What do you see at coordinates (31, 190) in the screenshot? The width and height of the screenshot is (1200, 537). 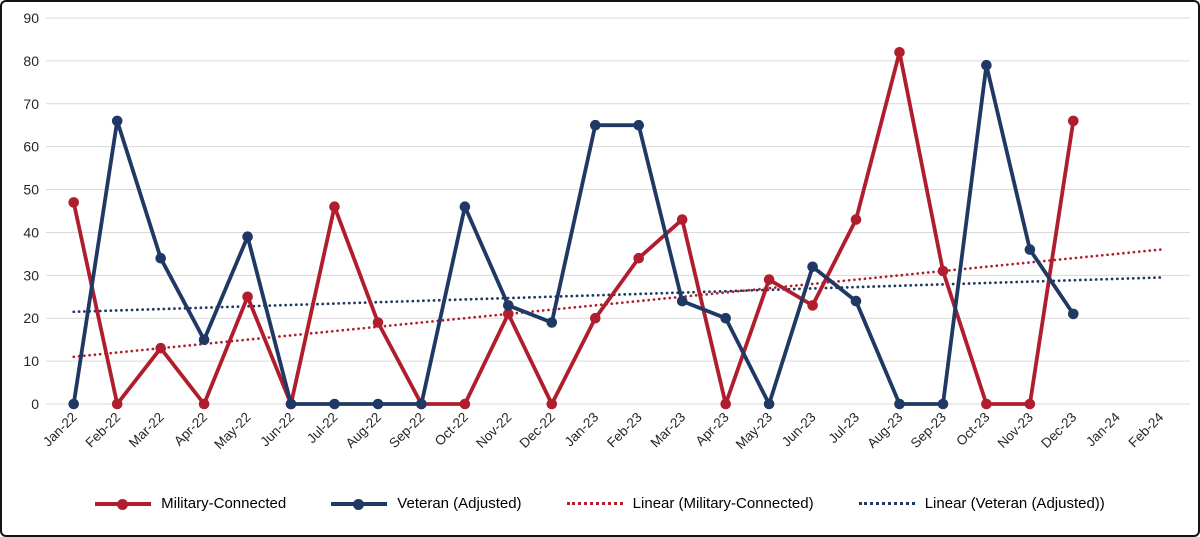 I see `svg-text: 50` at bounding box center [31, 190].